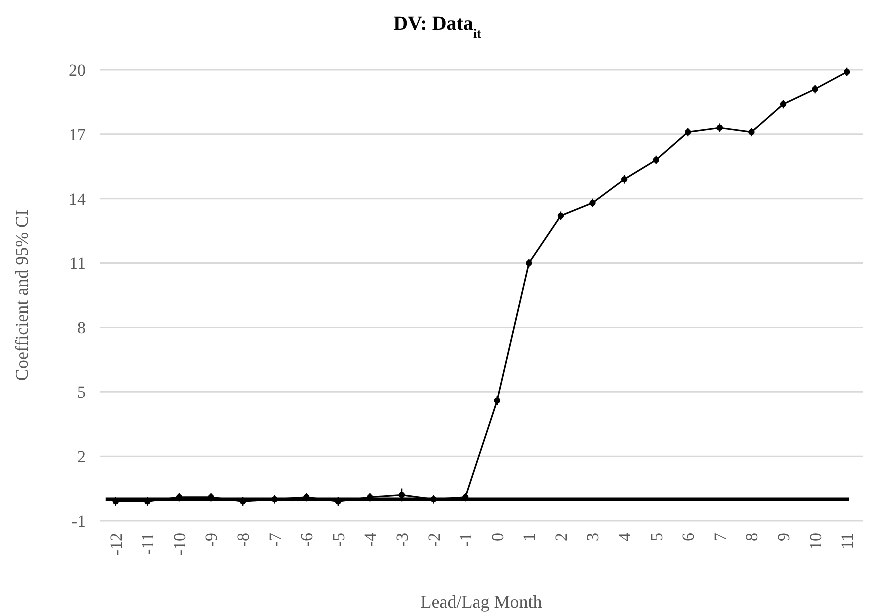 The width and height of the screenshot is (875, 616). What do you see at coordinates (625, 537) in the screenshot?
I see `x-tick-label: 4` at bounding box center [625, 537].